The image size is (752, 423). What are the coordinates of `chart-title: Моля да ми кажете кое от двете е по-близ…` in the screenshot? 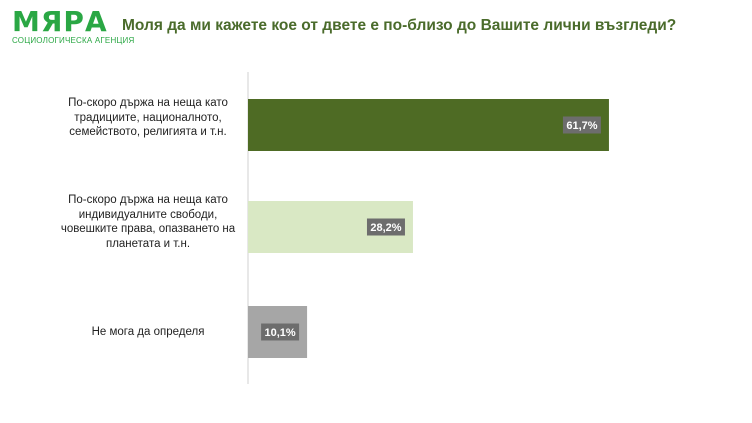 It's located at (399, 25).